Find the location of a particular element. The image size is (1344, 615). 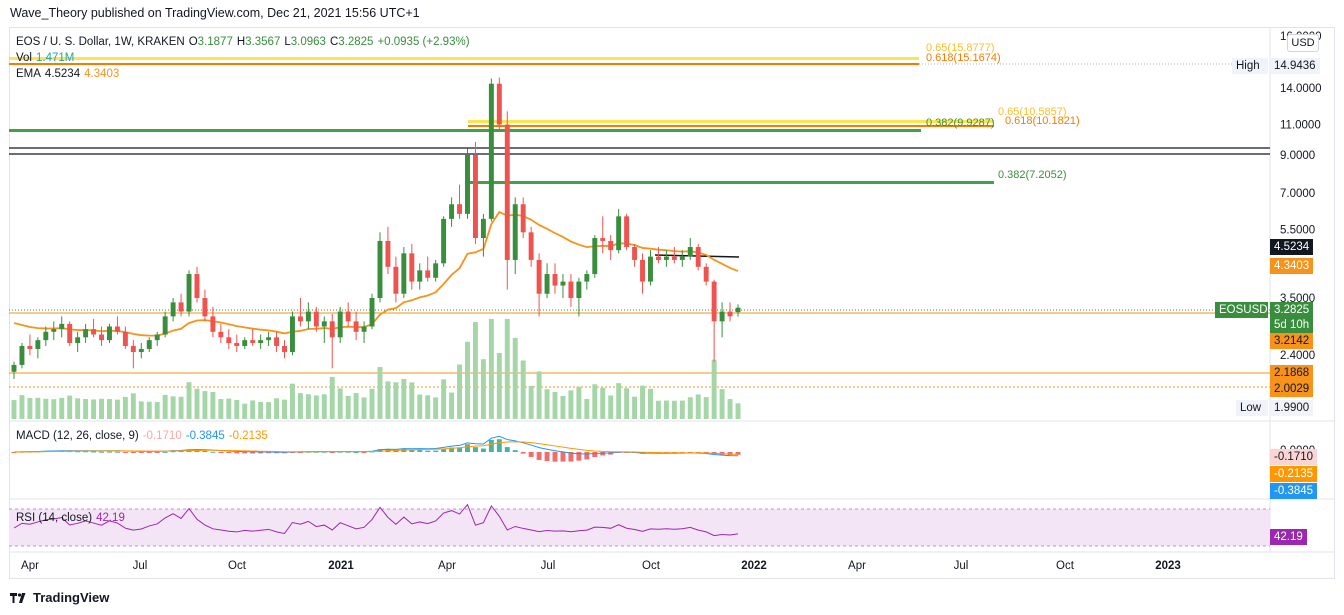

rsi-value: 42.19 is located at coordinates (110, 518).